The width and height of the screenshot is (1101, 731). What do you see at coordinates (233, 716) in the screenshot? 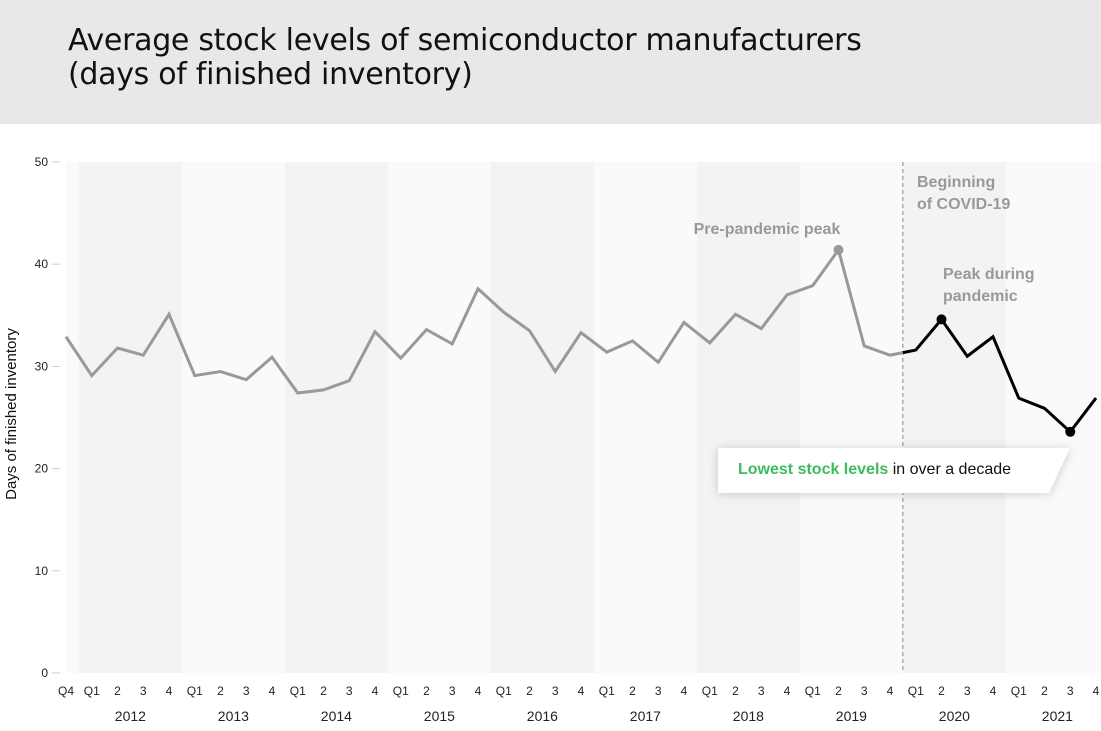
I see `x-year-label: 2013` at bounding box center [233, 716].